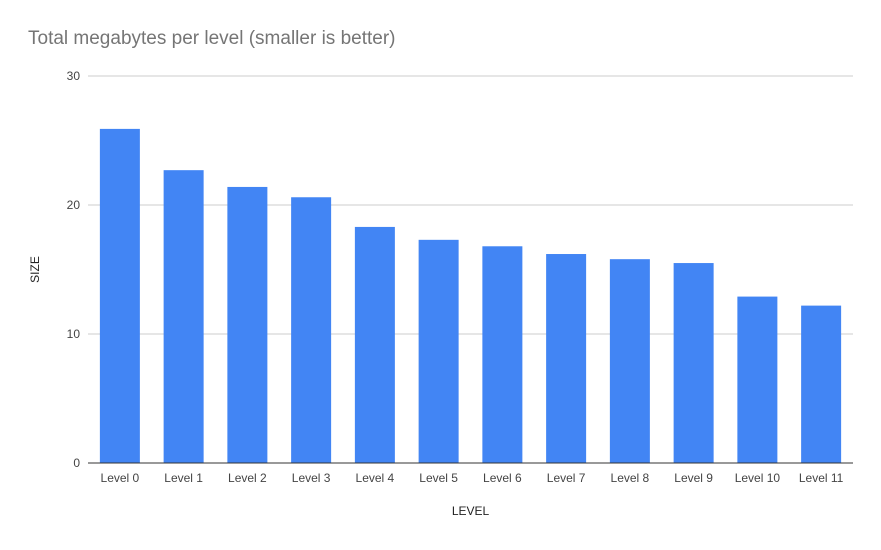  I want to click on x-tick-label: Level 6, so click(502, 478).